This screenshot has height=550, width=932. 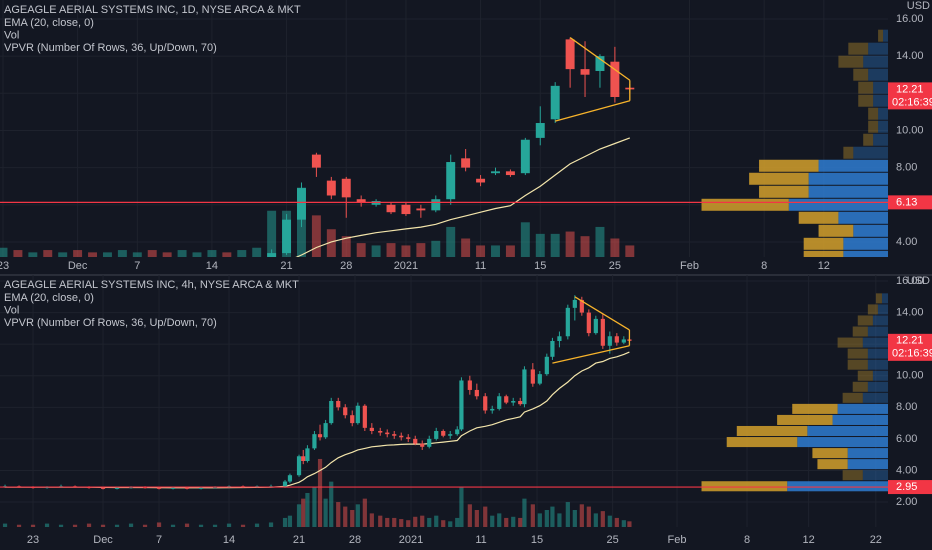 I want to click on x-tick-label: 11, so click(x=480, y=266).